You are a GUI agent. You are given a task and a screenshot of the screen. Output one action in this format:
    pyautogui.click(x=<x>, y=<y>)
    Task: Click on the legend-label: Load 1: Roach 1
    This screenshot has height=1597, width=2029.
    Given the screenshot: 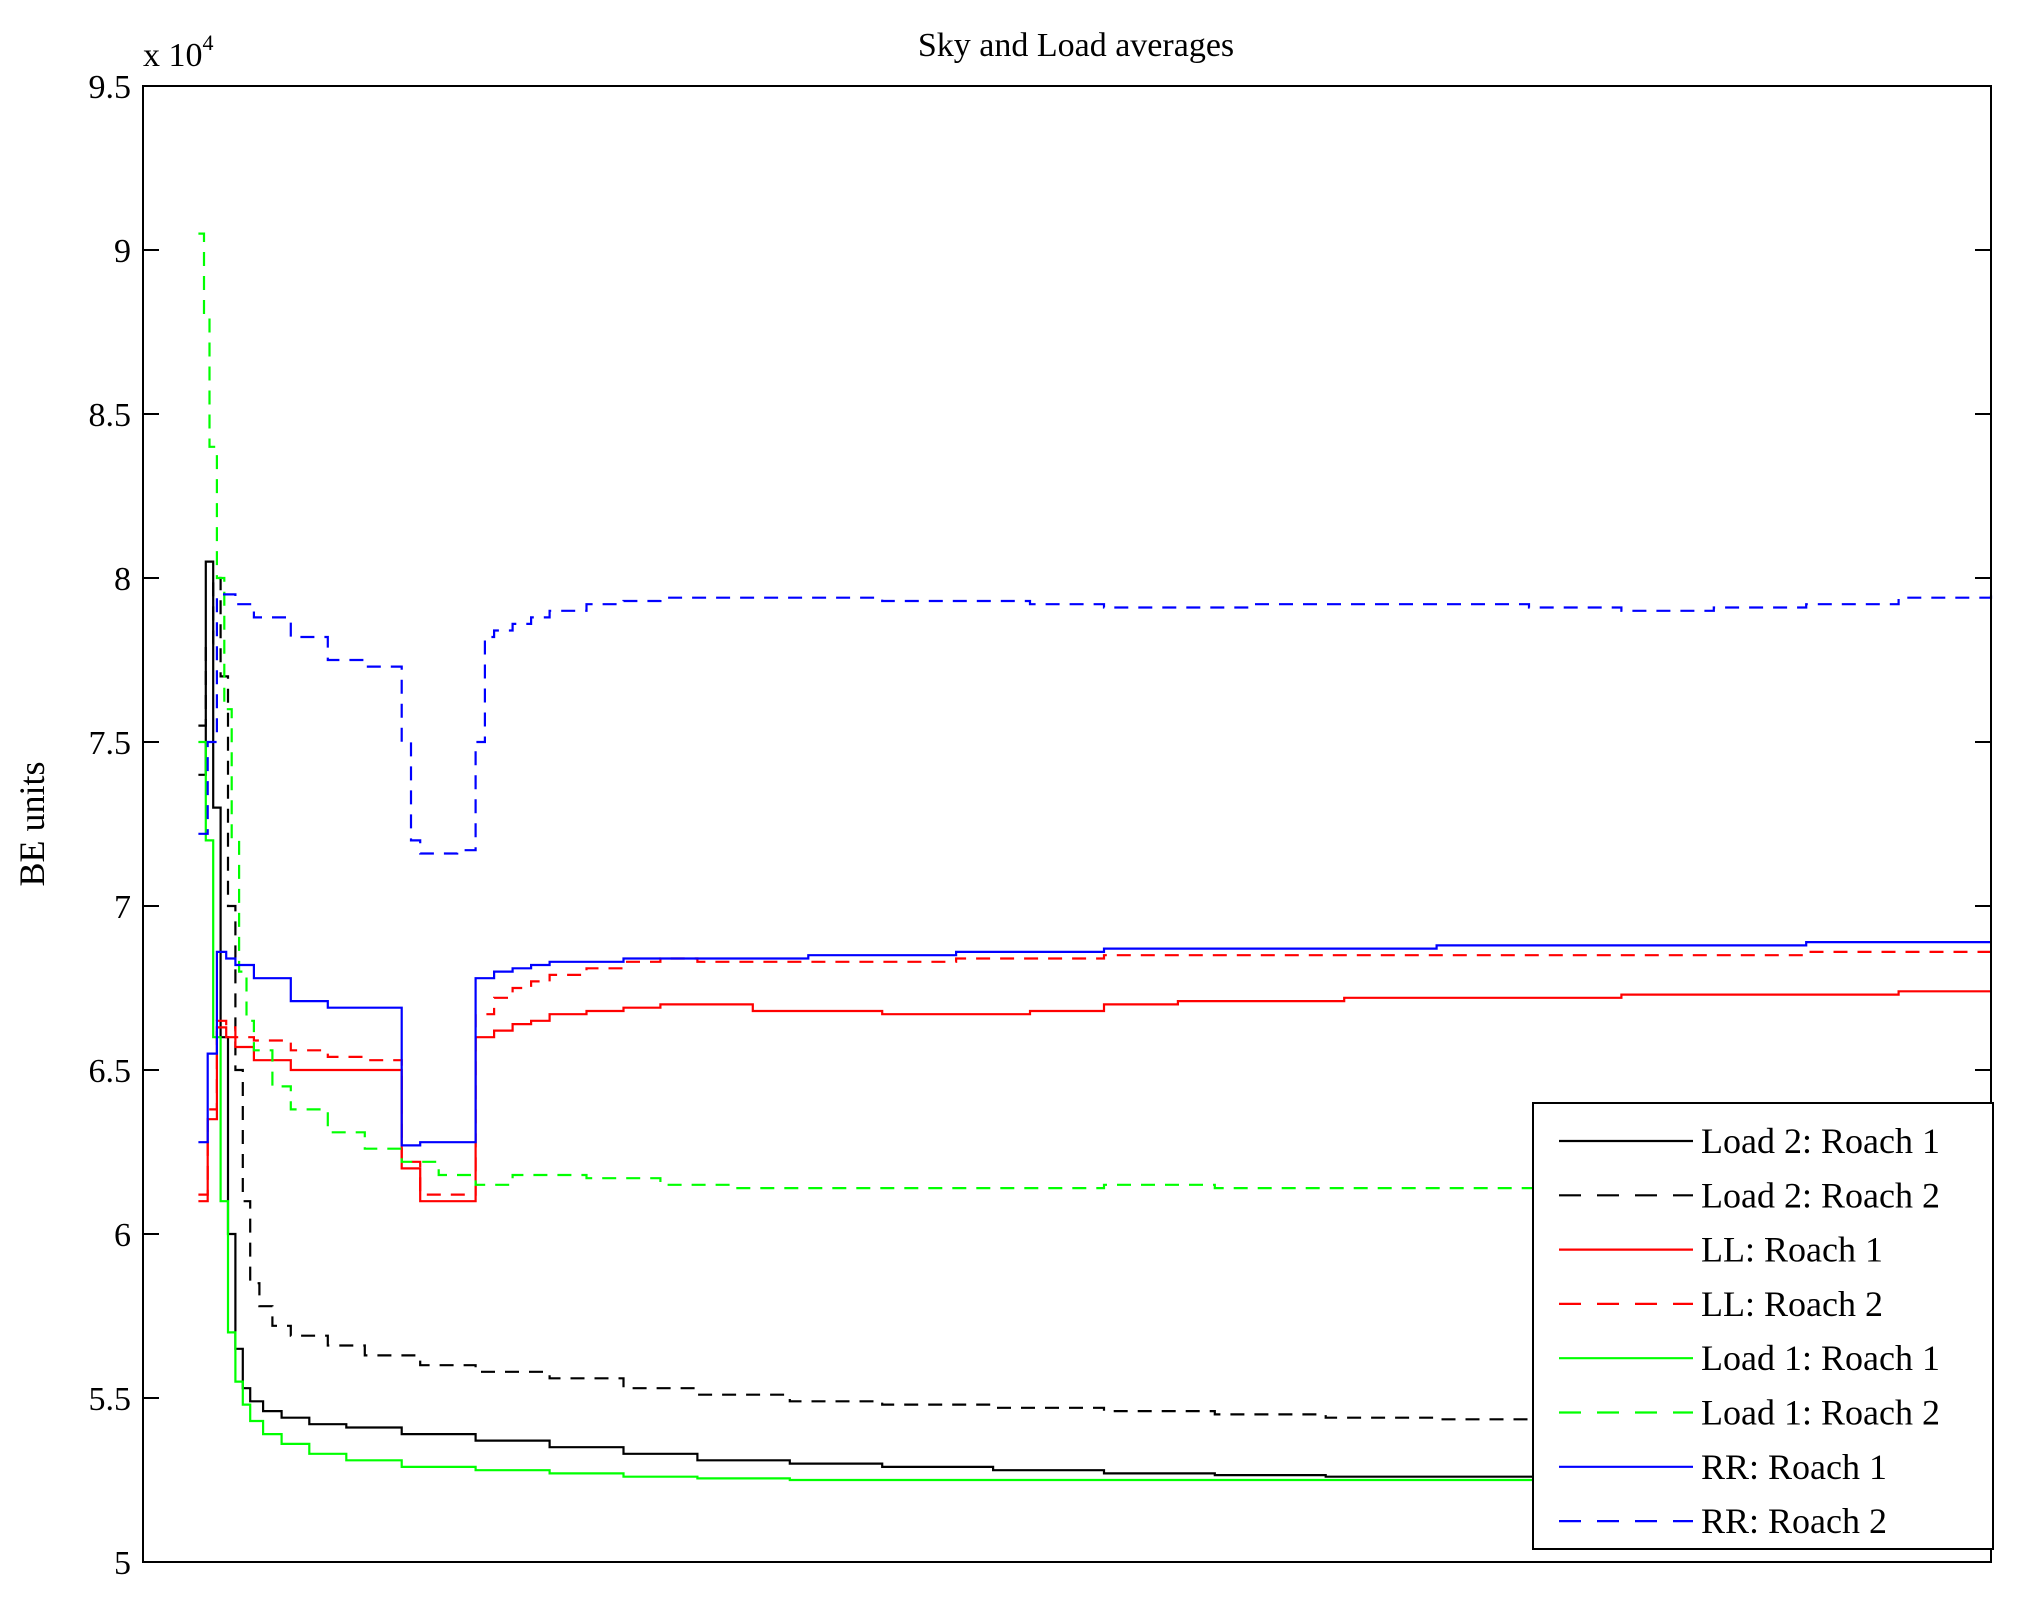 What is the action you would take?
    pyautogui.click(x=1820, y=1358)
    